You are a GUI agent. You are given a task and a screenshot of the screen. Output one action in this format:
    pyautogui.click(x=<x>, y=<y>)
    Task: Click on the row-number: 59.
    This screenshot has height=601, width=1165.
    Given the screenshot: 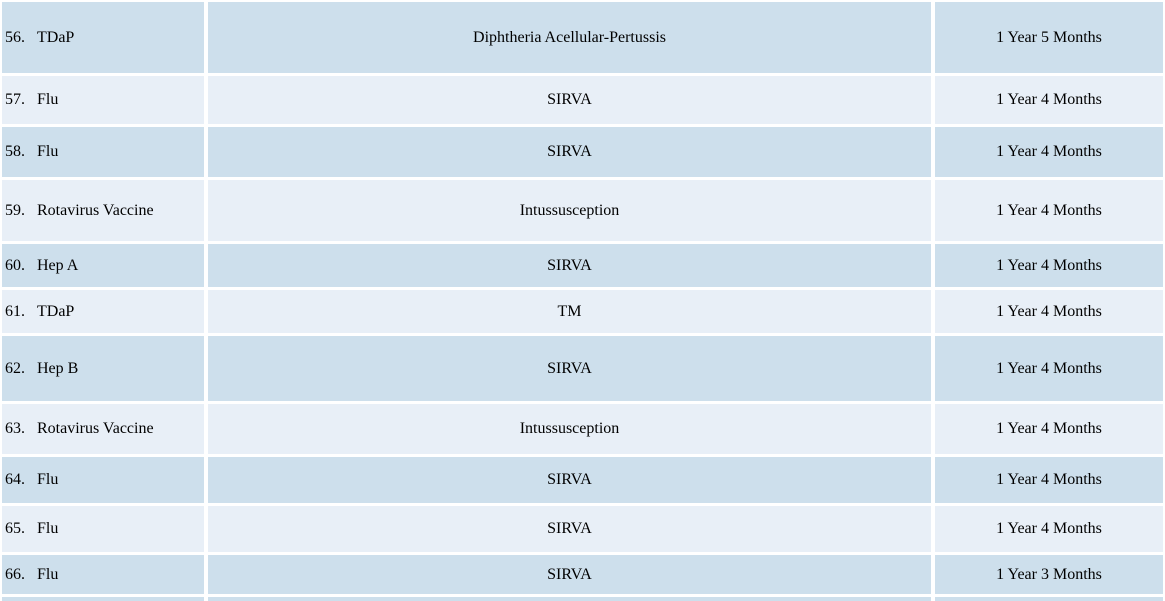 What is the action you would take?
    pyautogui.click(x=15, y=210)
    